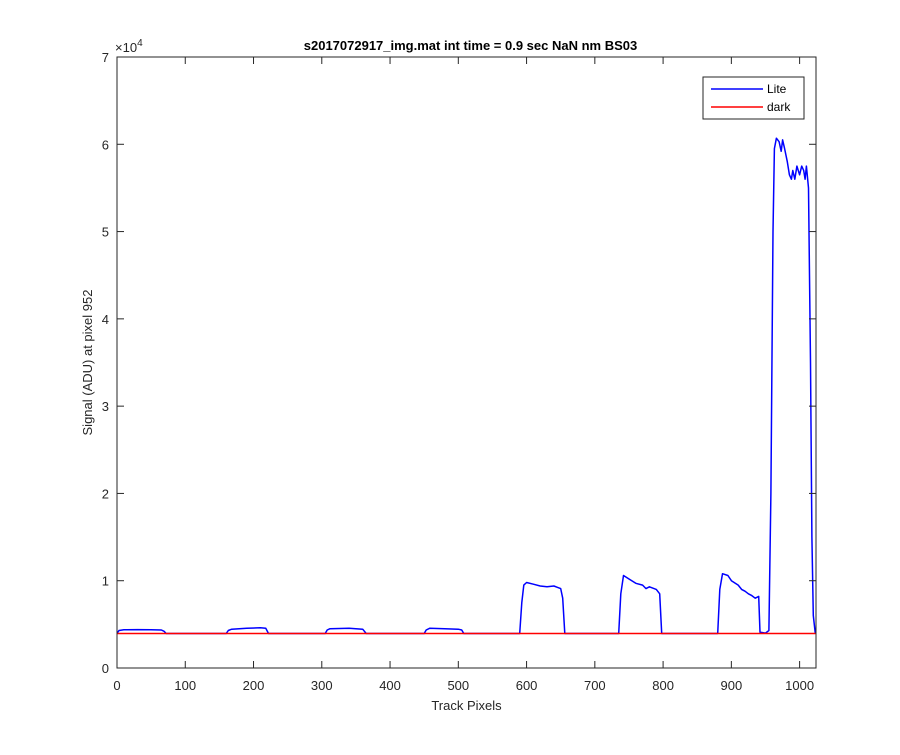 Image resolution: width=900 pixels, height=755 pixels. What do you see at coordinates (466, 705) in the screenshot?
I see `x-axis-label: Track Pixels` at bounding box center [466, 705].